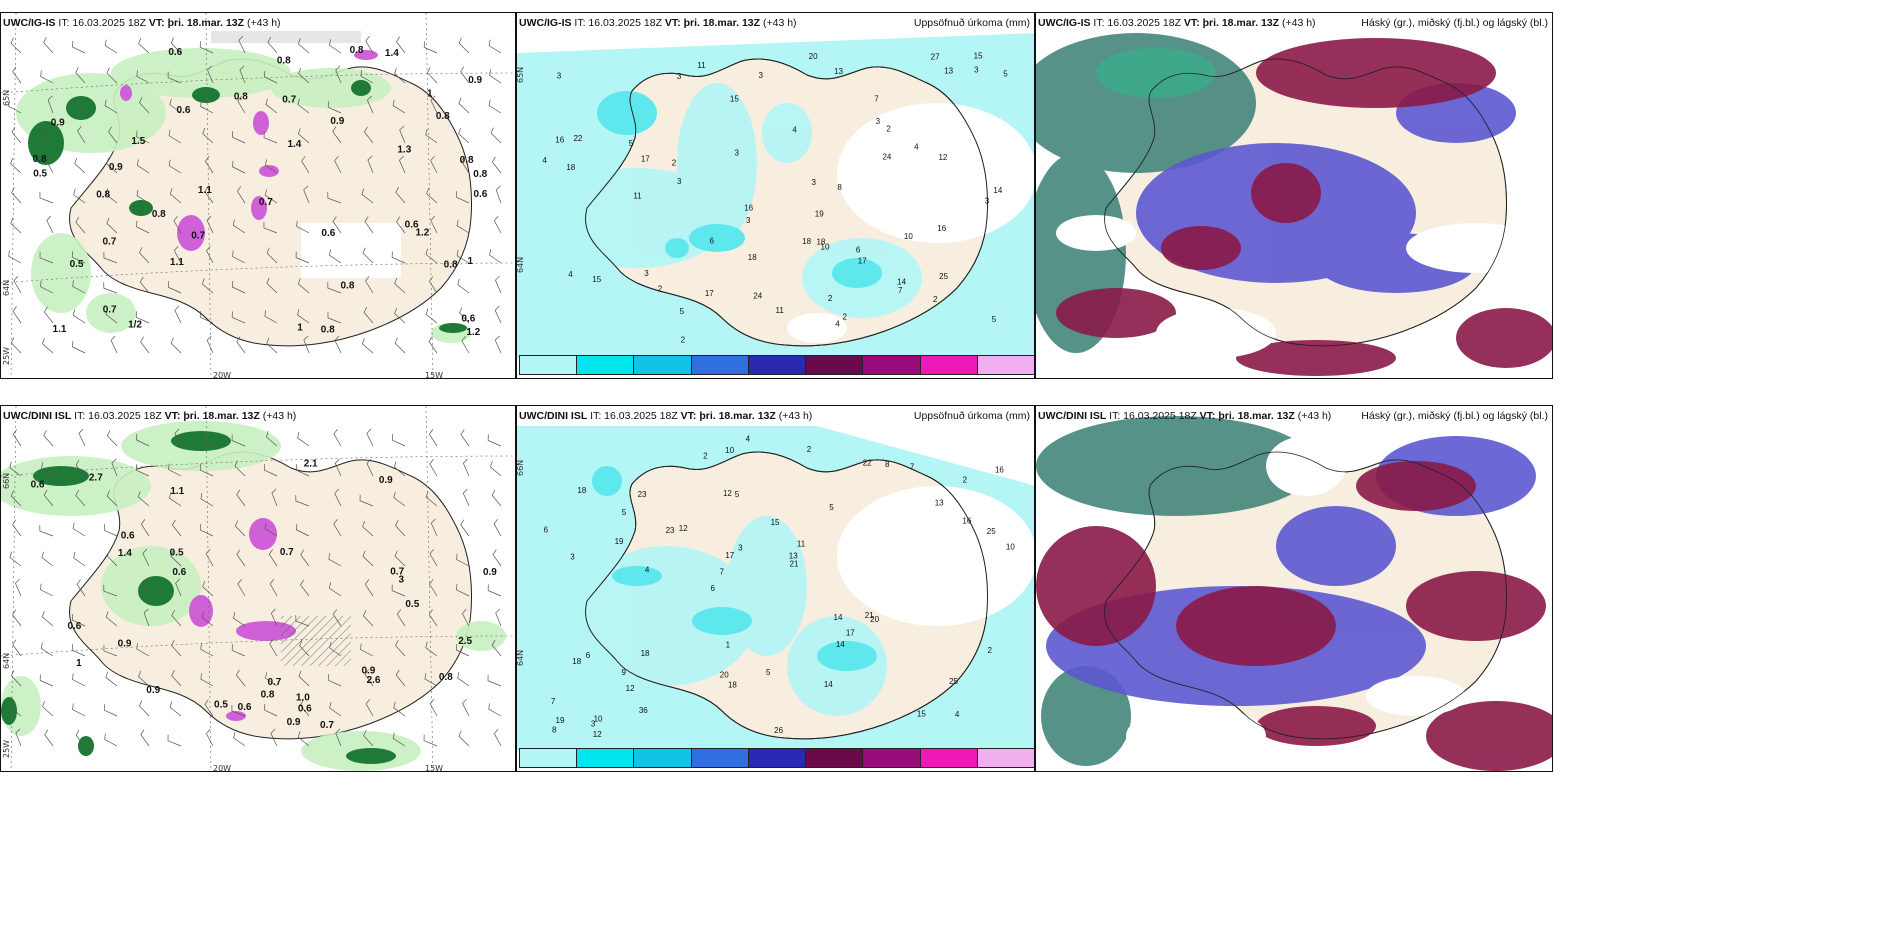 This screenshot has height=950, width=1900. Describe the element at coordinates (412, 604) in the screenshot. I see `value-label: 0.5` at that location.